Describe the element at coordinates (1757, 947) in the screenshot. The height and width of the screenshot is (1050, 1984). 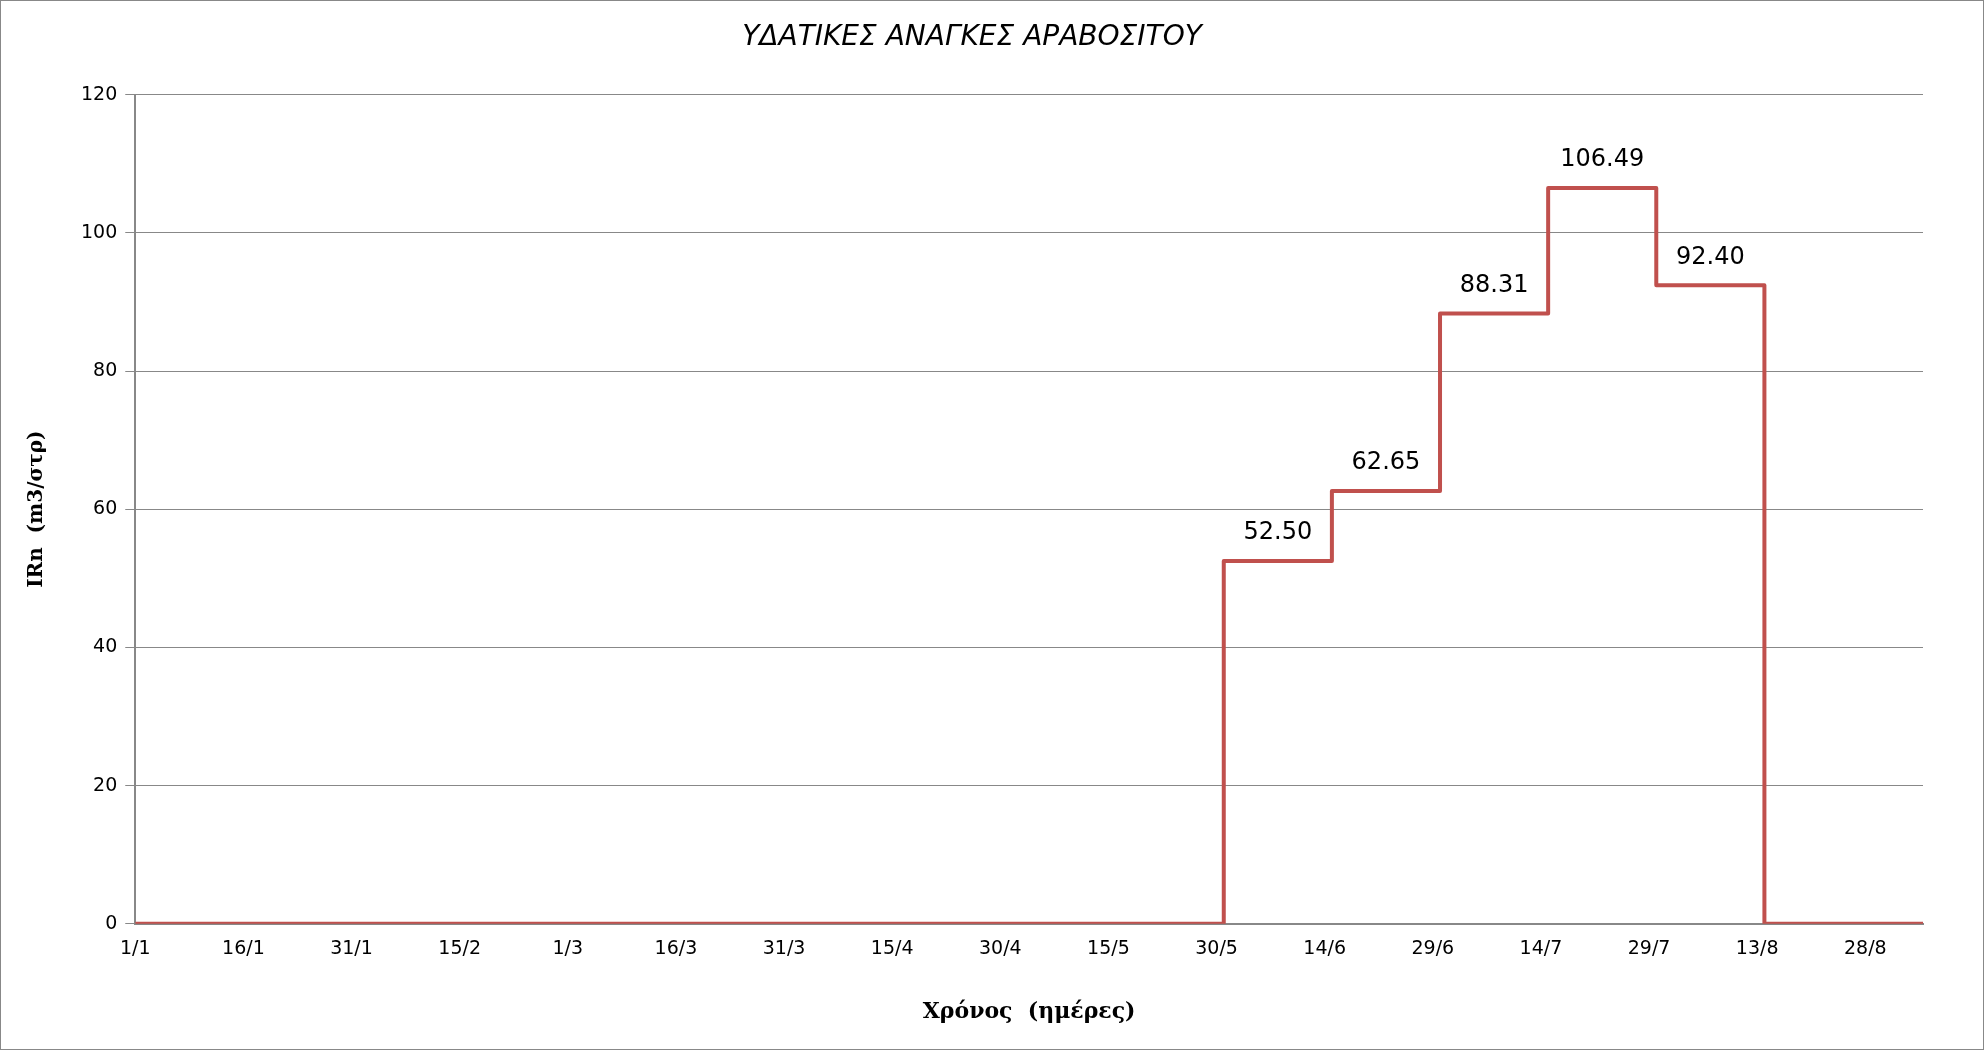
I see `x-tick-label: 13/8` at that location.